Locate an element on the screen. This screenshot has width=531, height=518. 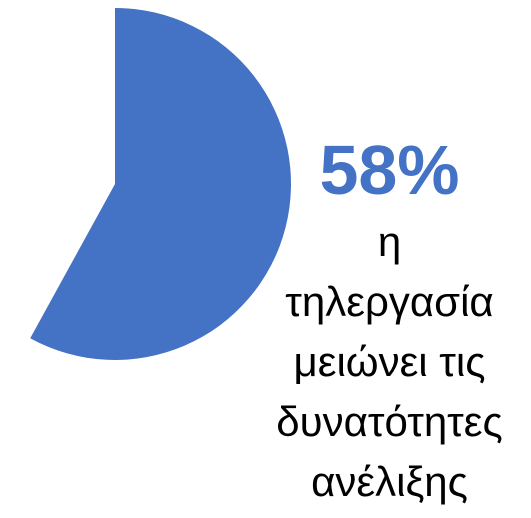
caption-line: μειώνει τις is located at coordinates (389, 361).